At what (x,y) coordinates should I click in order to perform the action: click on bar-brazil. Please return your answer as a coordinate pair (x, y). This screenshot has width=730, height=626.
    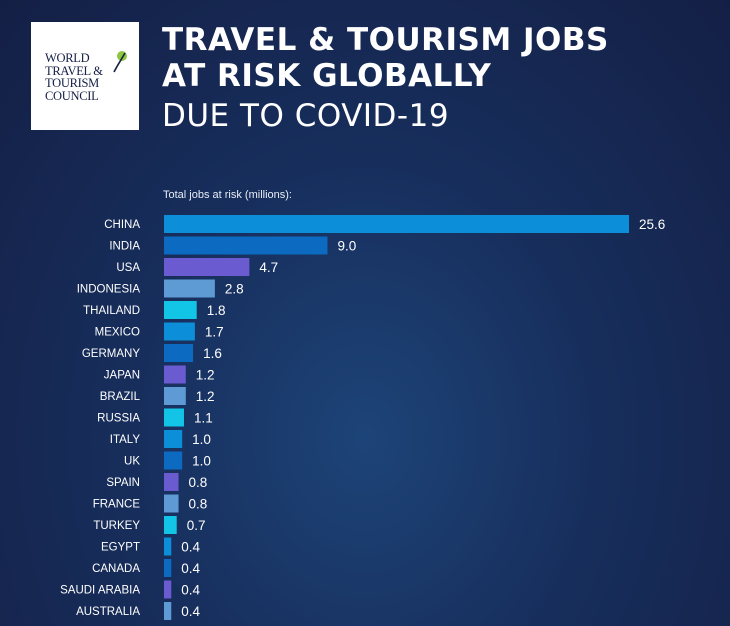
    Looking at the image, I should click on (175, 396).